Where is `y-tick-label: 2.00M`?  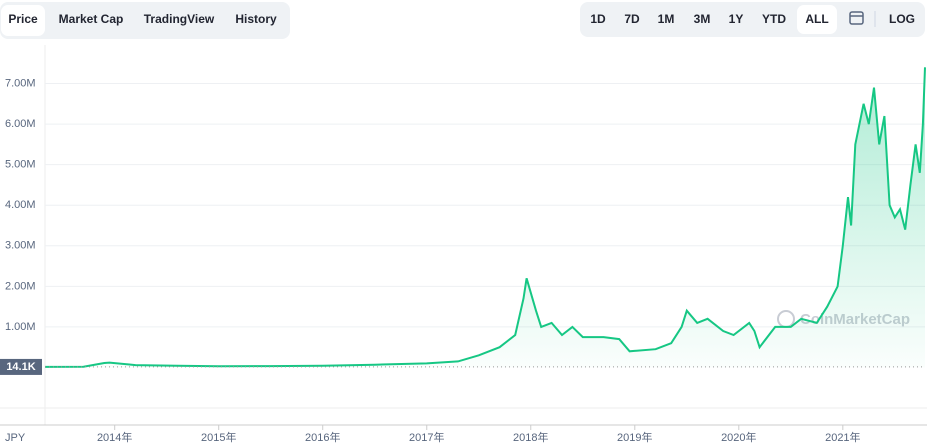
y-tick-label: 2.00M is located at coordinates (20, 286).